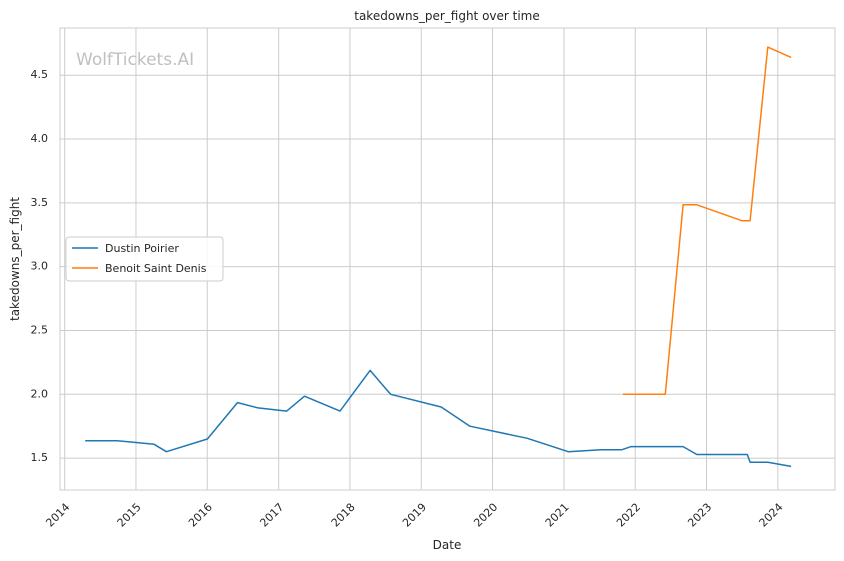 The image size is (844, 561). What do you see at coordinates (40, 329) in the screenshot?
I see `y-tick-label: 2.5` at bounding box center [40, 329].